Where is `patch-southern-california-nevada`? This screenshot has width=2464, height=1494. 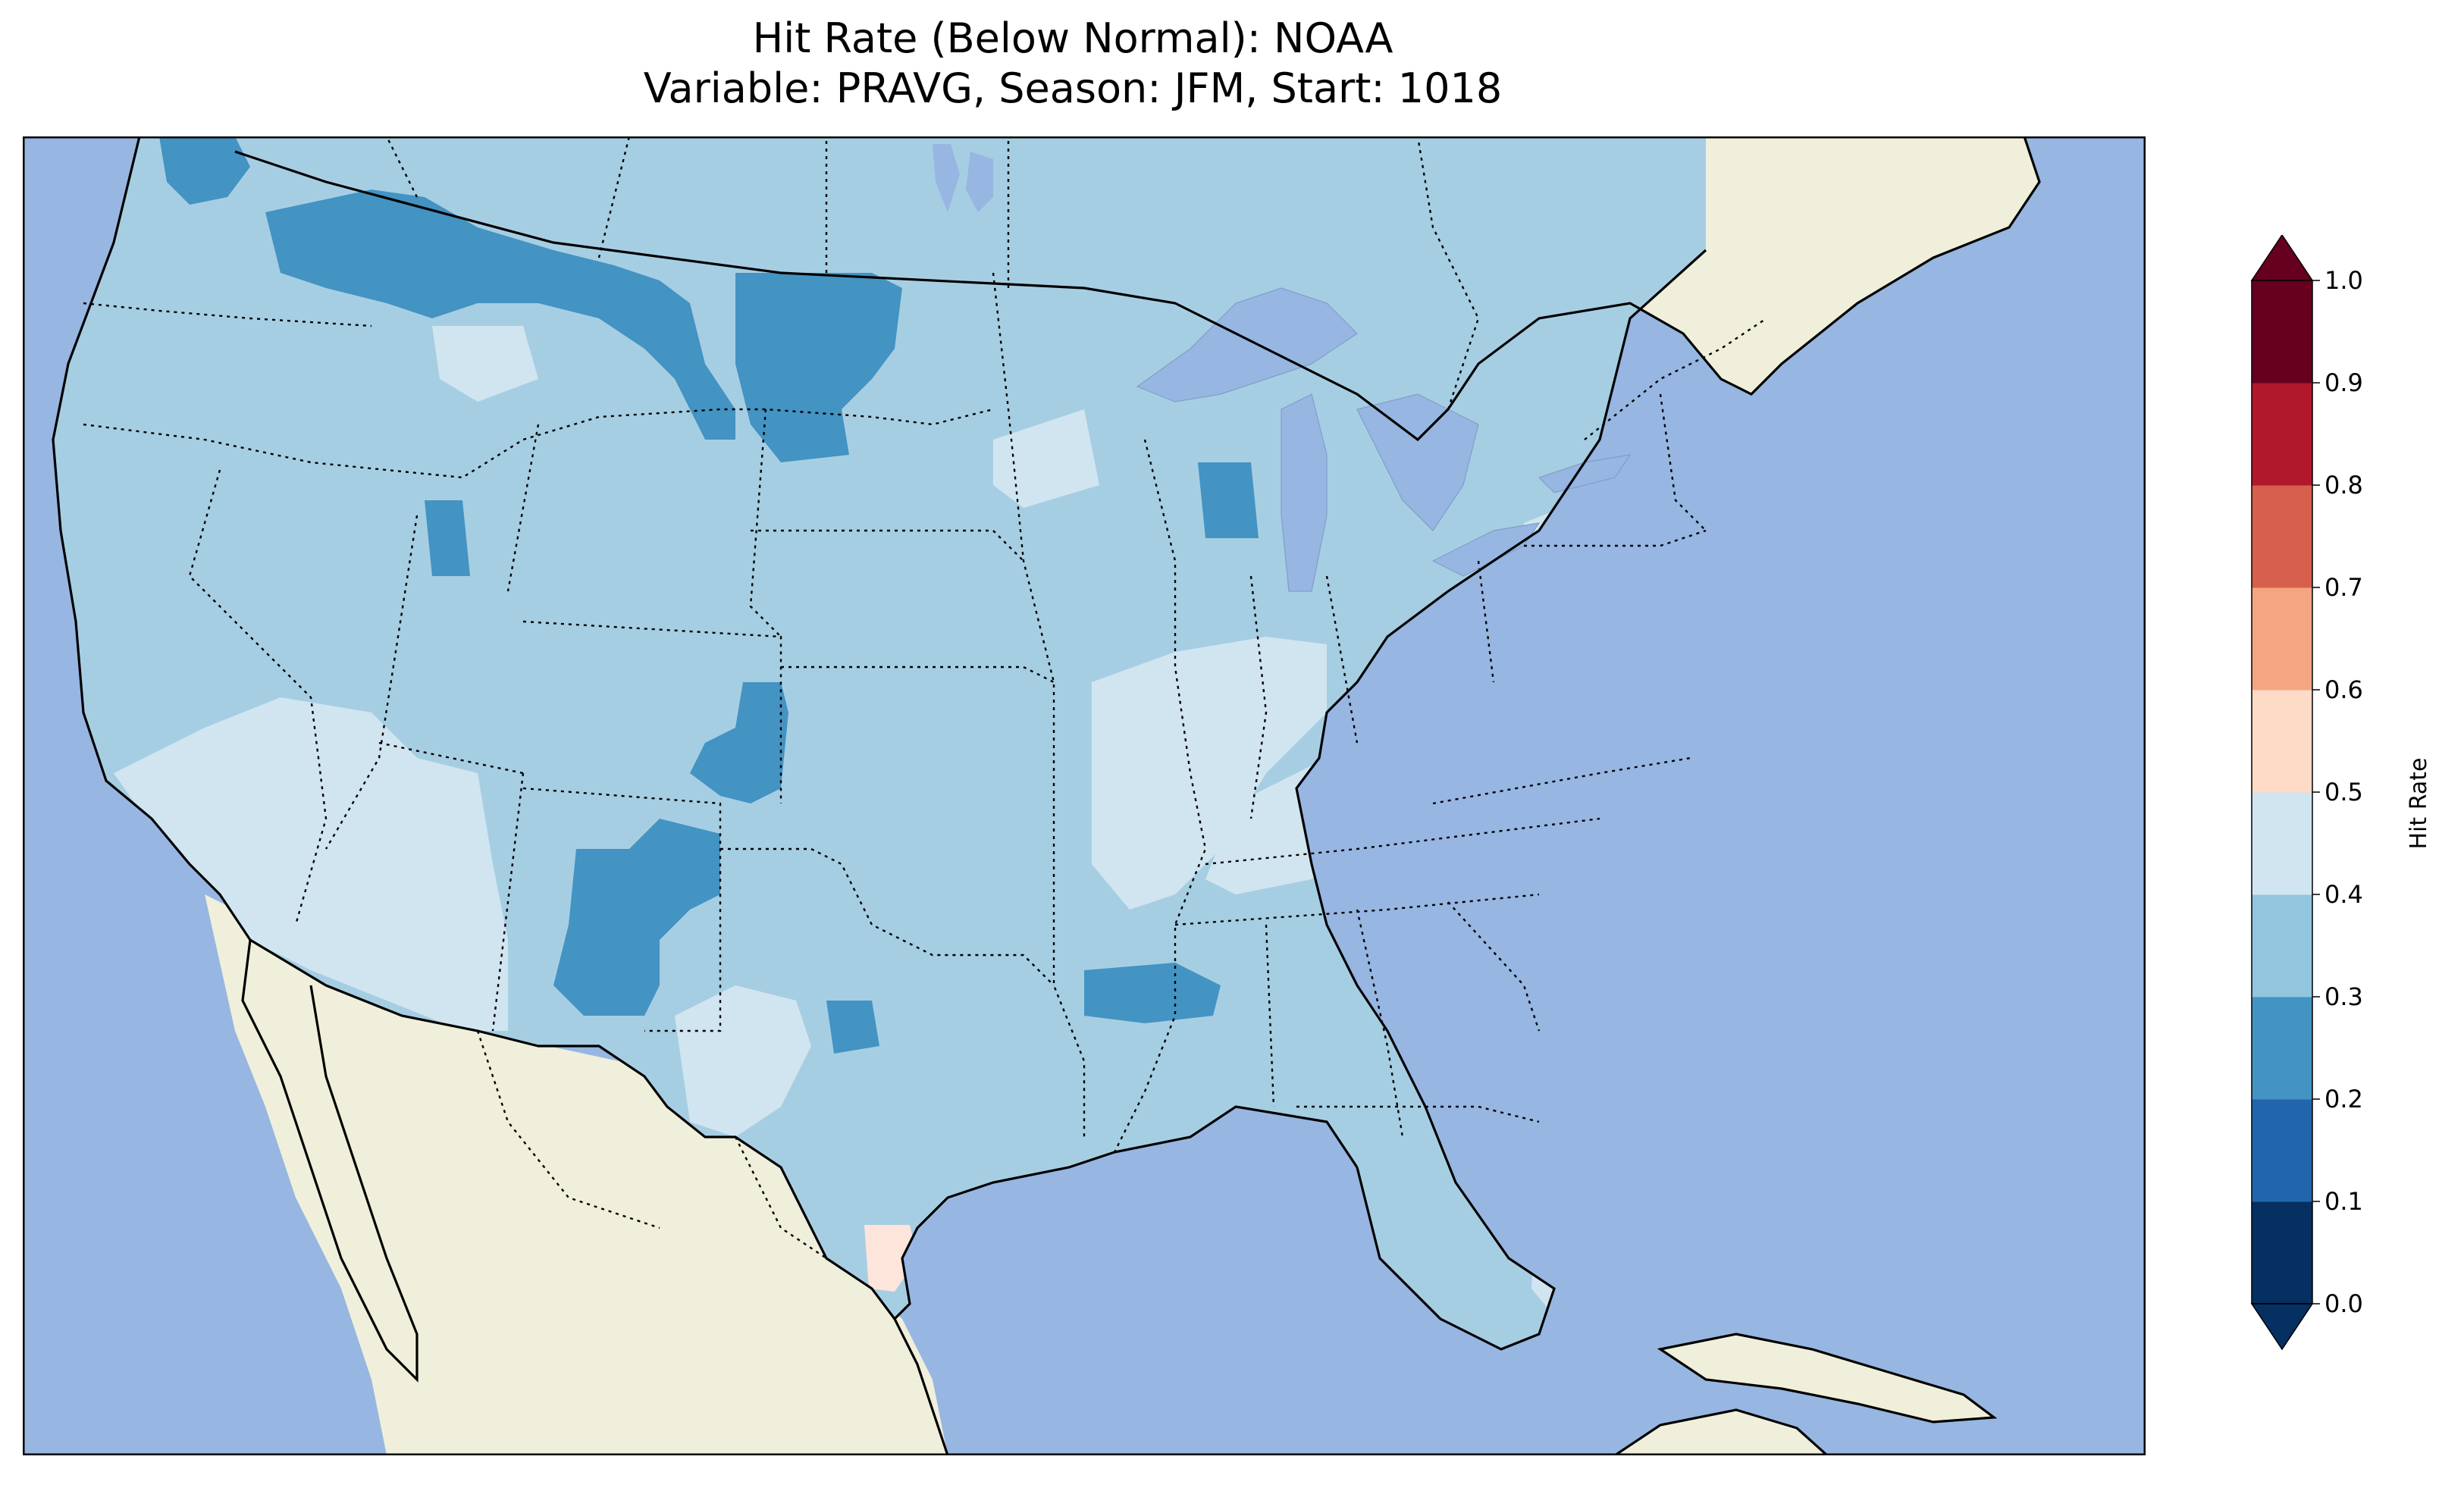 patch-southern-california-nevada is located at coordinates (311, 864).